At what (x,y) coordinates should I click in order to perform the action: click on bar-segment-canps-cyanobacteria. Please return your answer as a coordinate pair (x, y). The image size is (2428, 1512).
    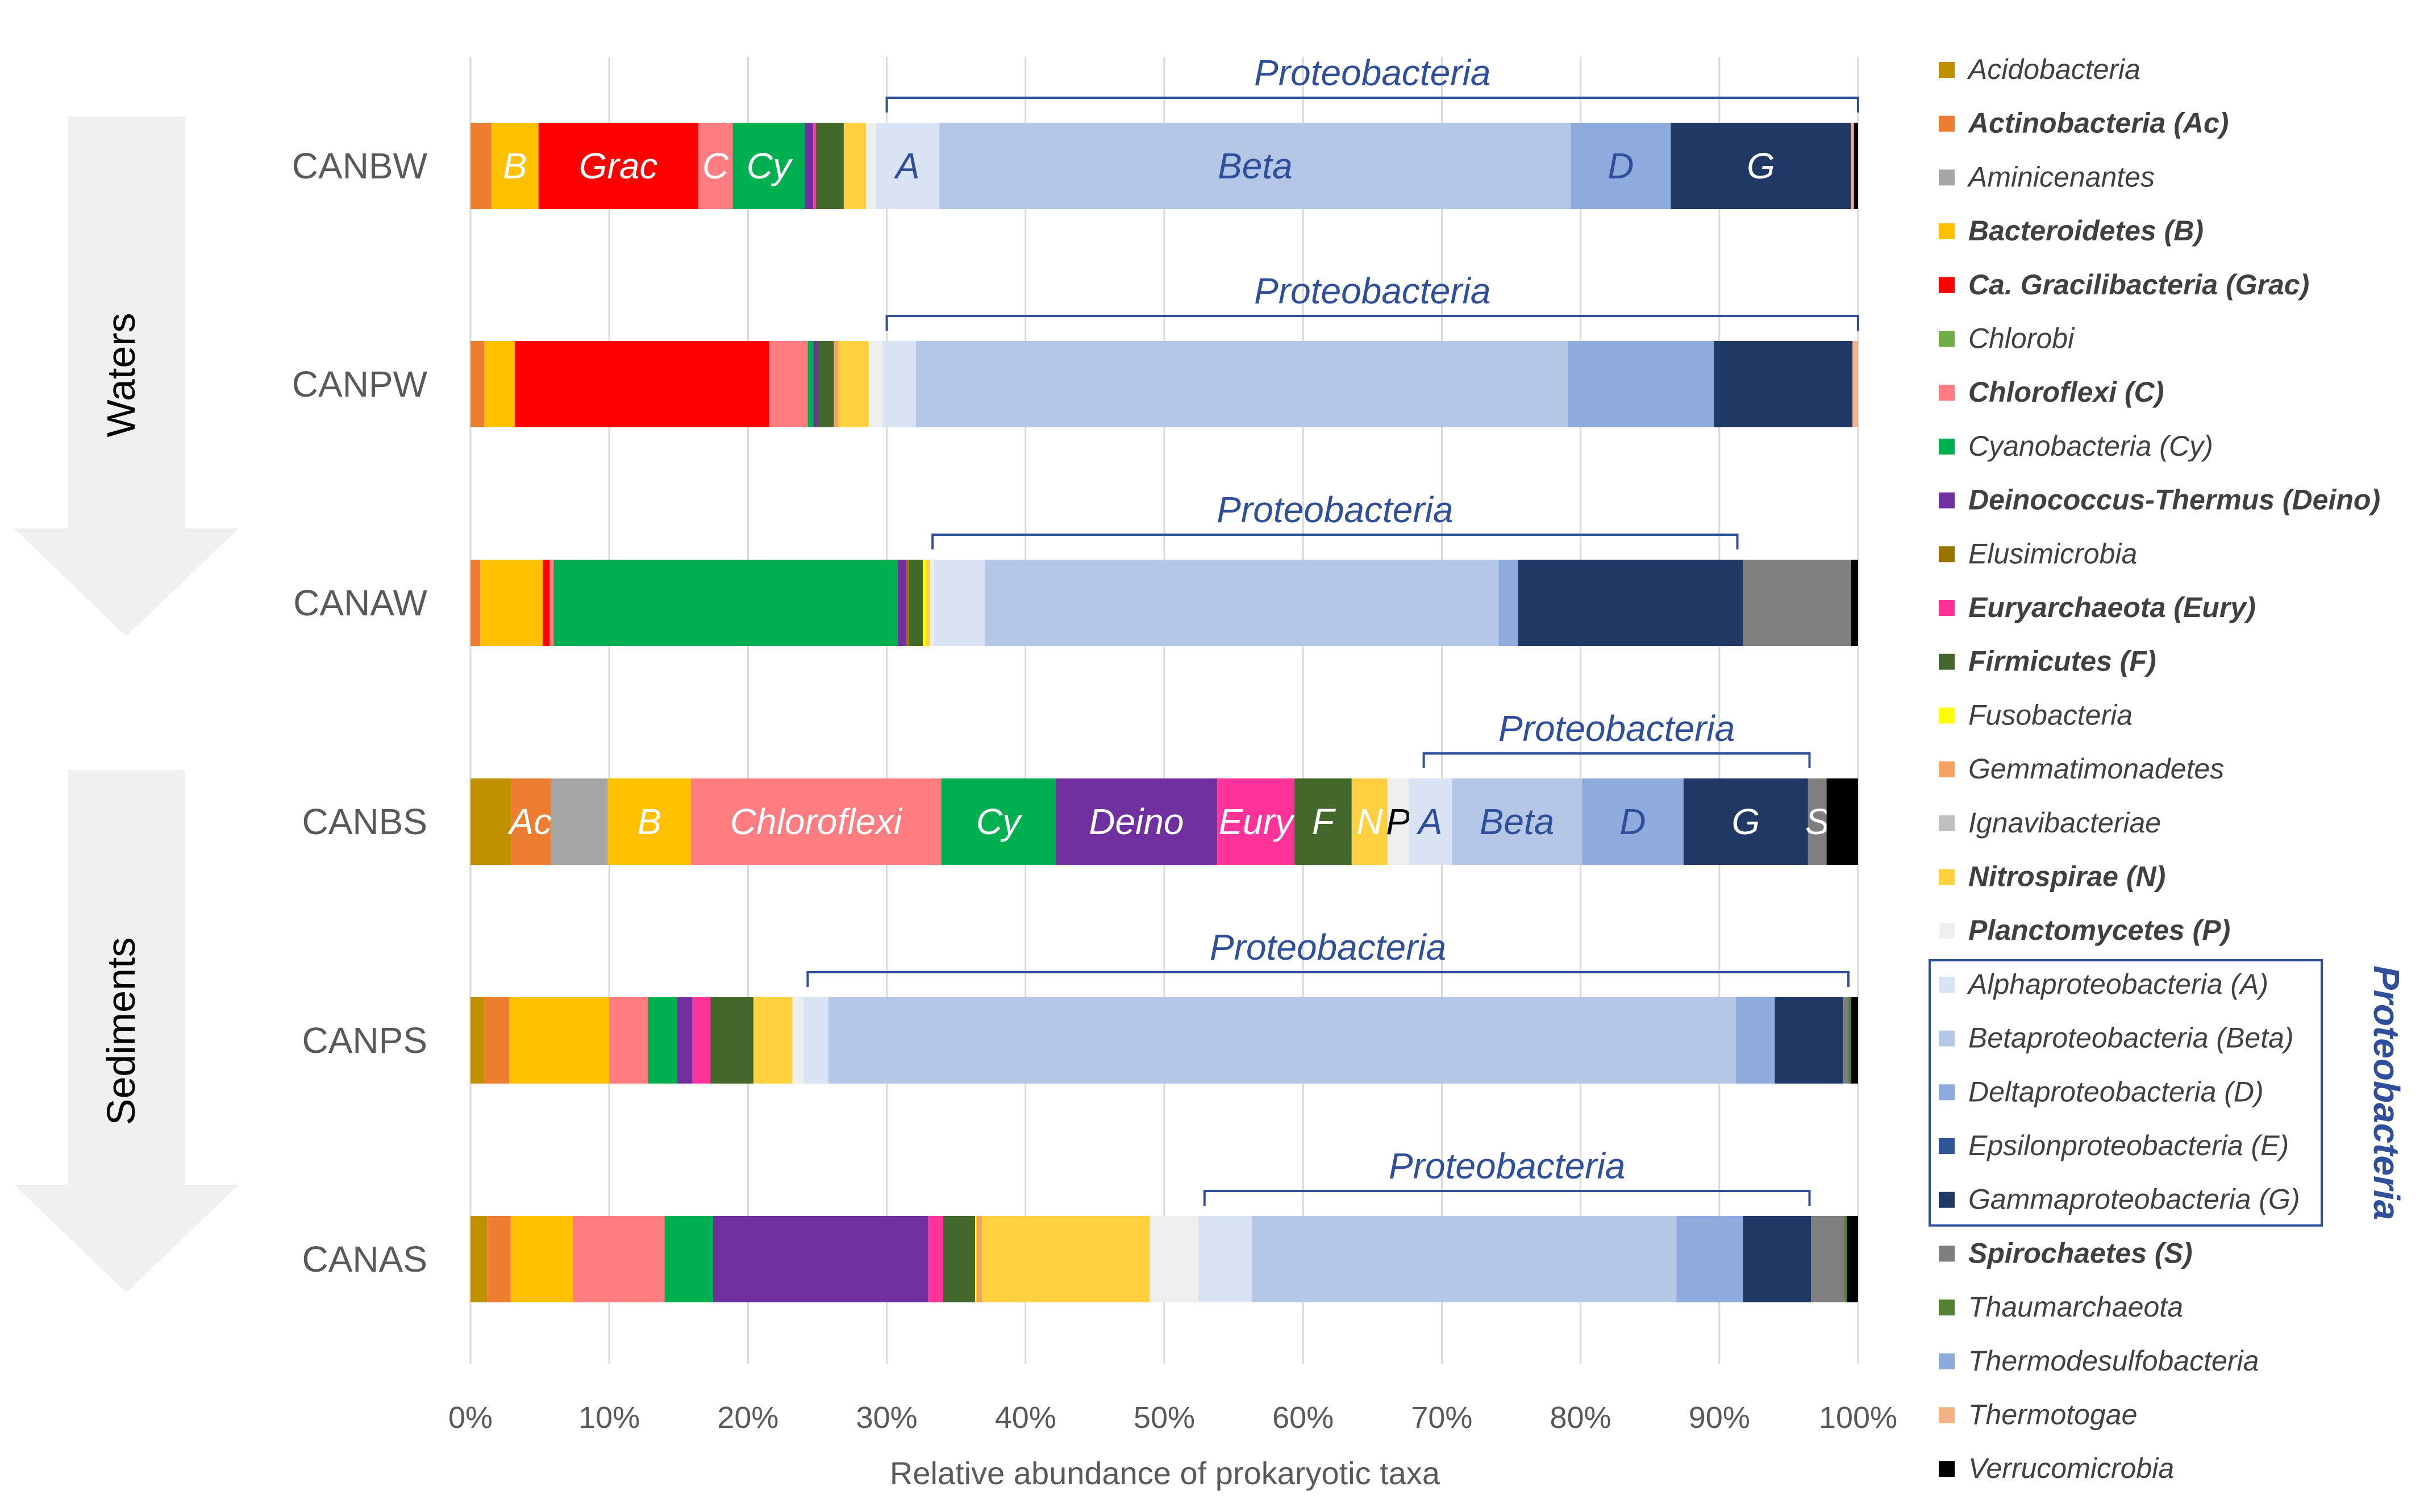
    Looking at the image, I should click on (663, 1040).